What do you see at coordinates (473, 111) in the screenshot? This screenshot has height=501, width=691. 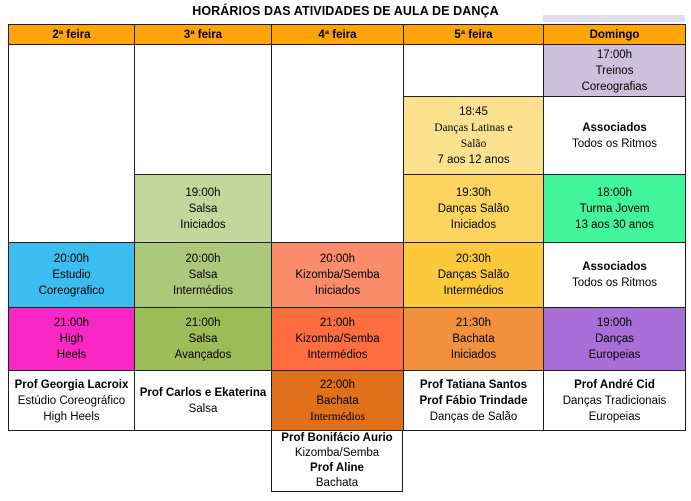 I see `cell-text-line: 18:45` at bounding box center [473, 111].